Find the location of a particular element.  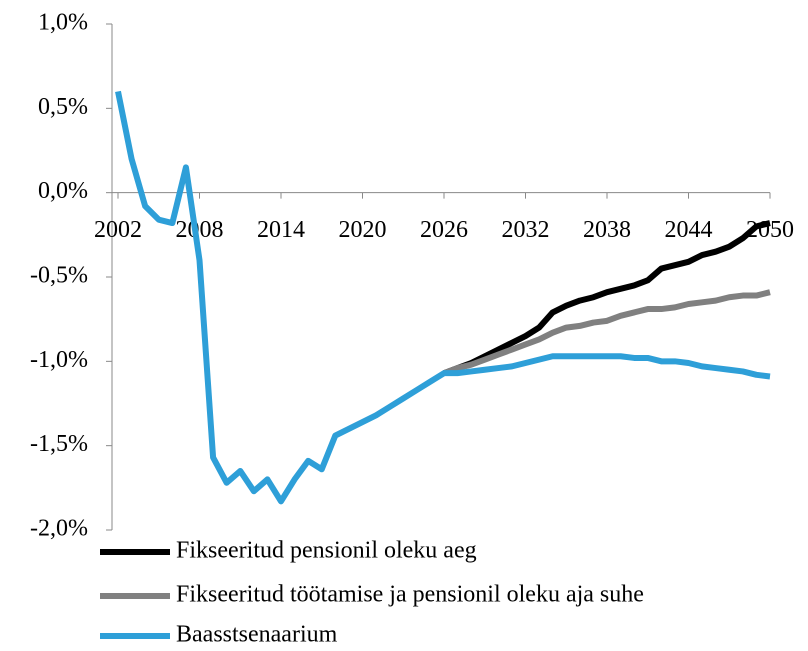

y-tick-label: -1,5% is located at coordinates (59, 444).